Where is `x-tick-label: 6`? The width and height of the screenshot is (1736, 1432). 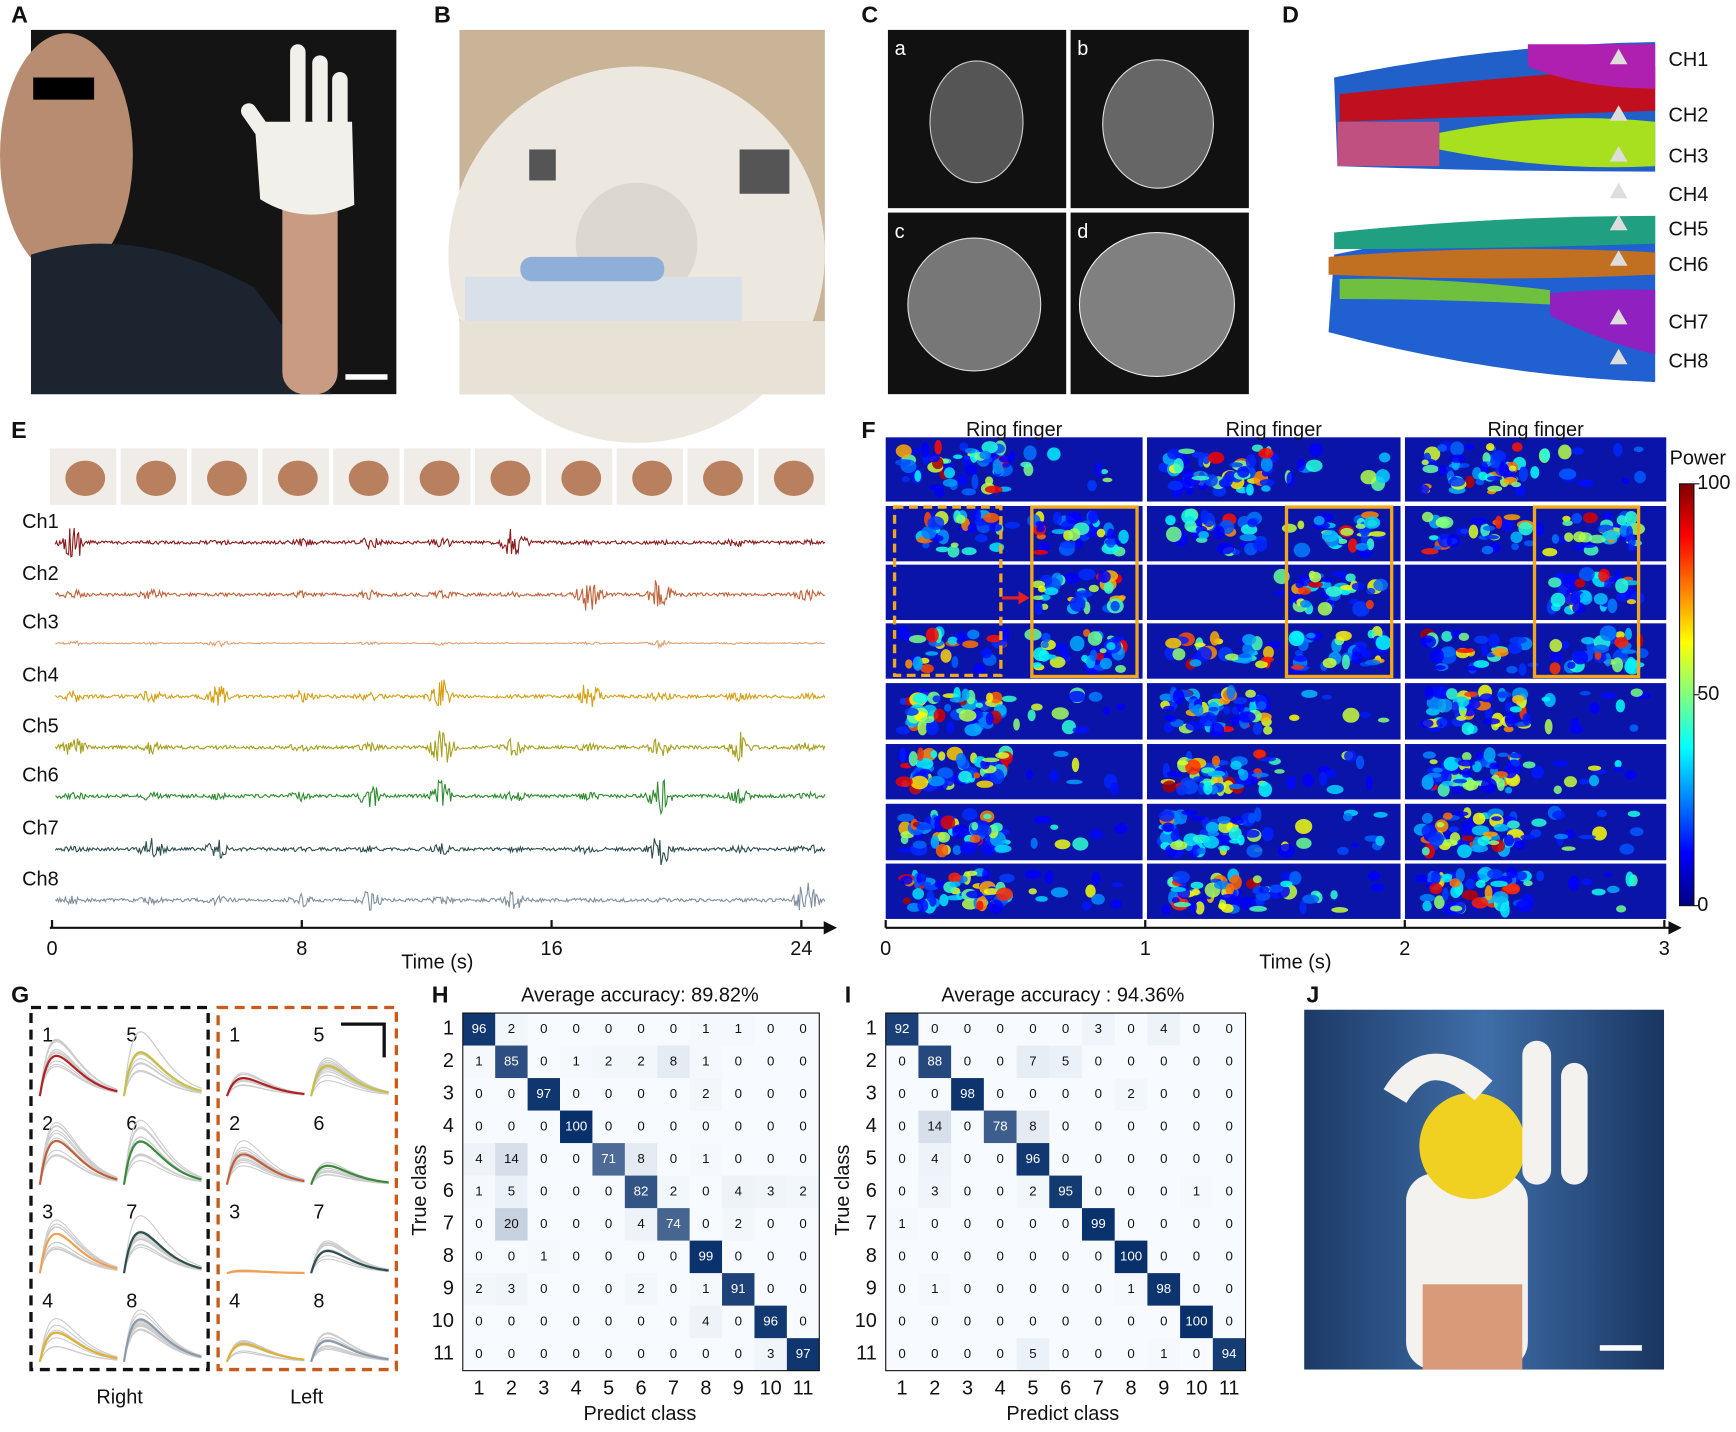 x-tick-label: 6 is located at coordinates (640, 1389).